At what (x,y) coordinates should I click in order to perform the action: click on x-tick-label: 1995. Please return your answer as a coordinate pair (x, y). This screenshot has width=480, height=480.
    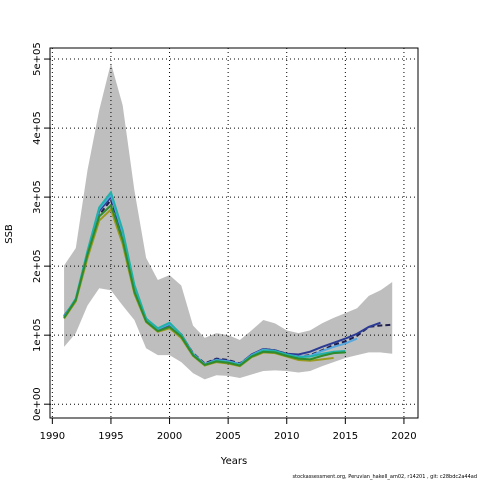
    Looking at the image, I should click on (110, 436).